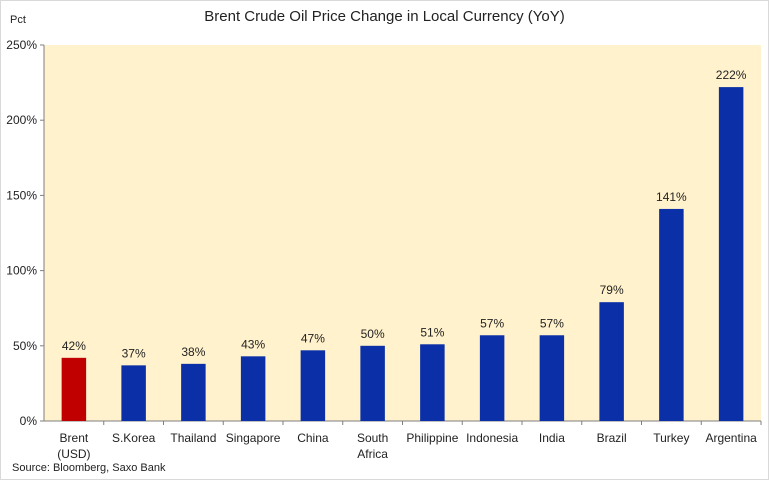 The width and height of the screenshot is (769, 480). What do you see at coordinates (432, 332) in the screenshot?
I see `data-label: 51%` at bounding box center [432, 332].